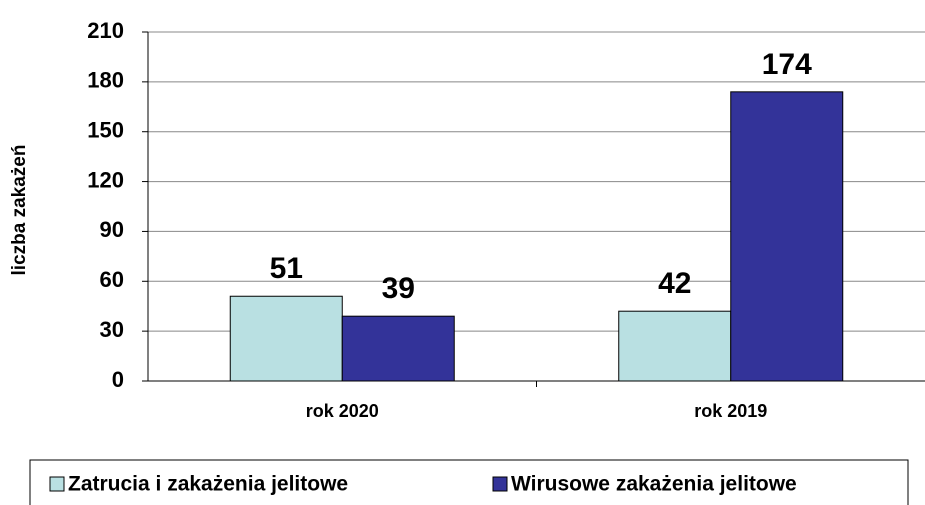  I want to click on data-label: 39, so click(398, 288).